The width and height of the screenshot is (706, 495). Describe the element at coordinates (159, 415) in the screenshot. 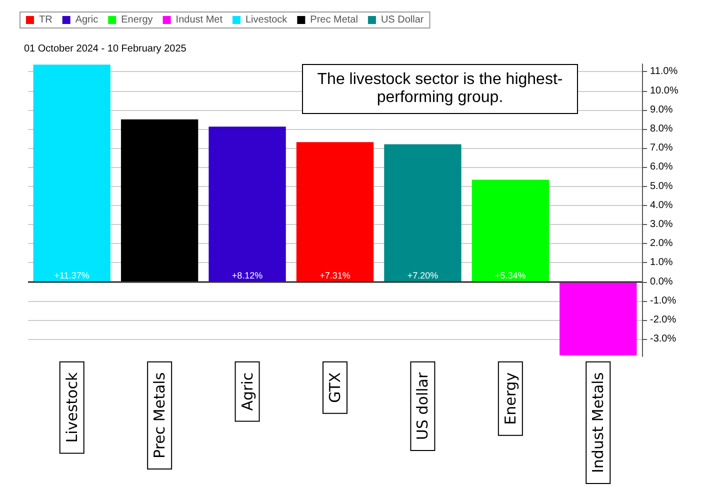

I see `x-tick-label: Prec Metals` at that location.